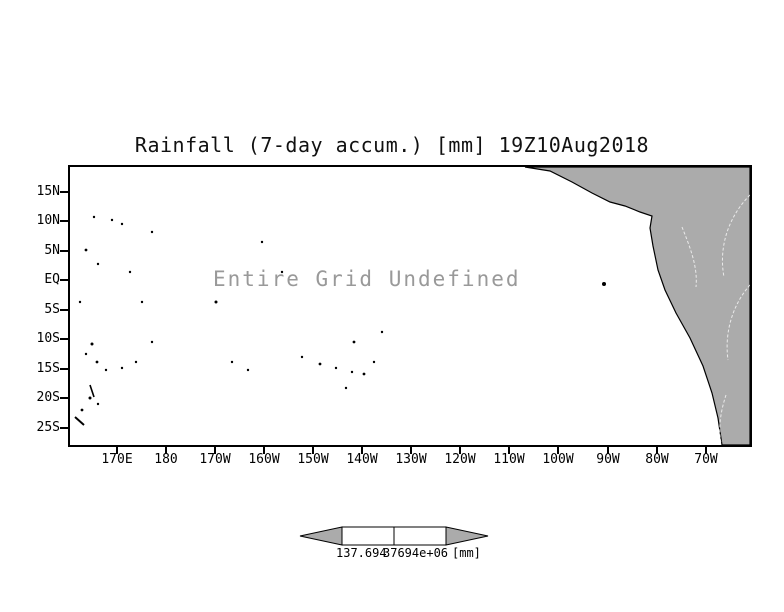 The image size is (784, 612). What do you see at coordinates (52, 250) in the screenshot?
I see `y-tick-label: 5N` at bounding box center [52, 250].